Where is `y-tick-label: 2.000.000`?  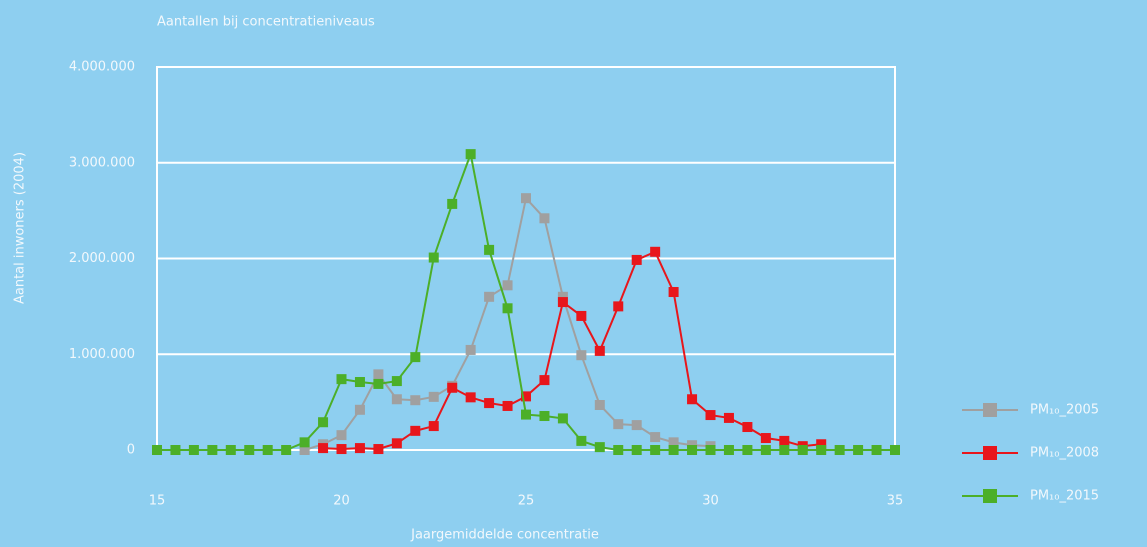 y-tick-label: 2.000.000 is located at coordinates (102, 258).